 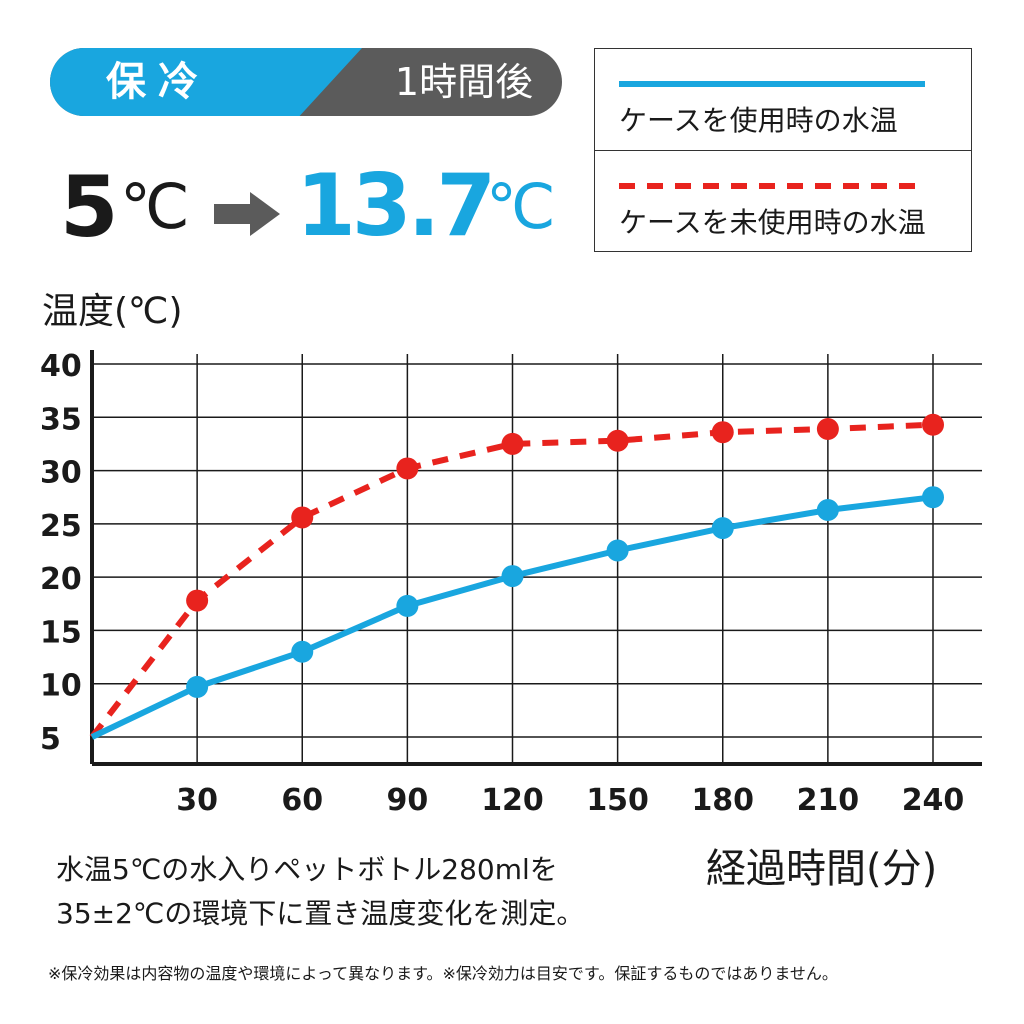 I want to click on y-tick-label: 30, so click(x=61, y=473).